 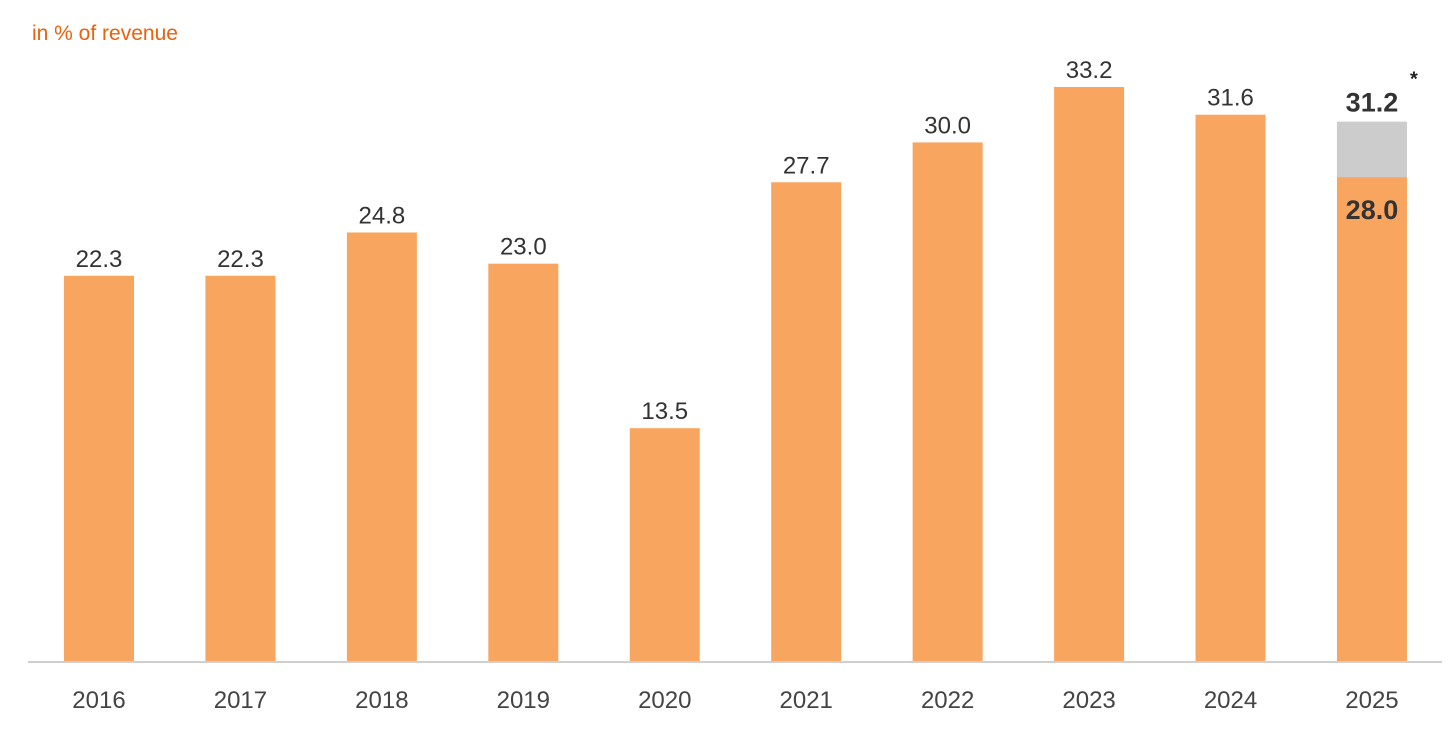 I want to click on bar-2016, so click(x=99, y=468).